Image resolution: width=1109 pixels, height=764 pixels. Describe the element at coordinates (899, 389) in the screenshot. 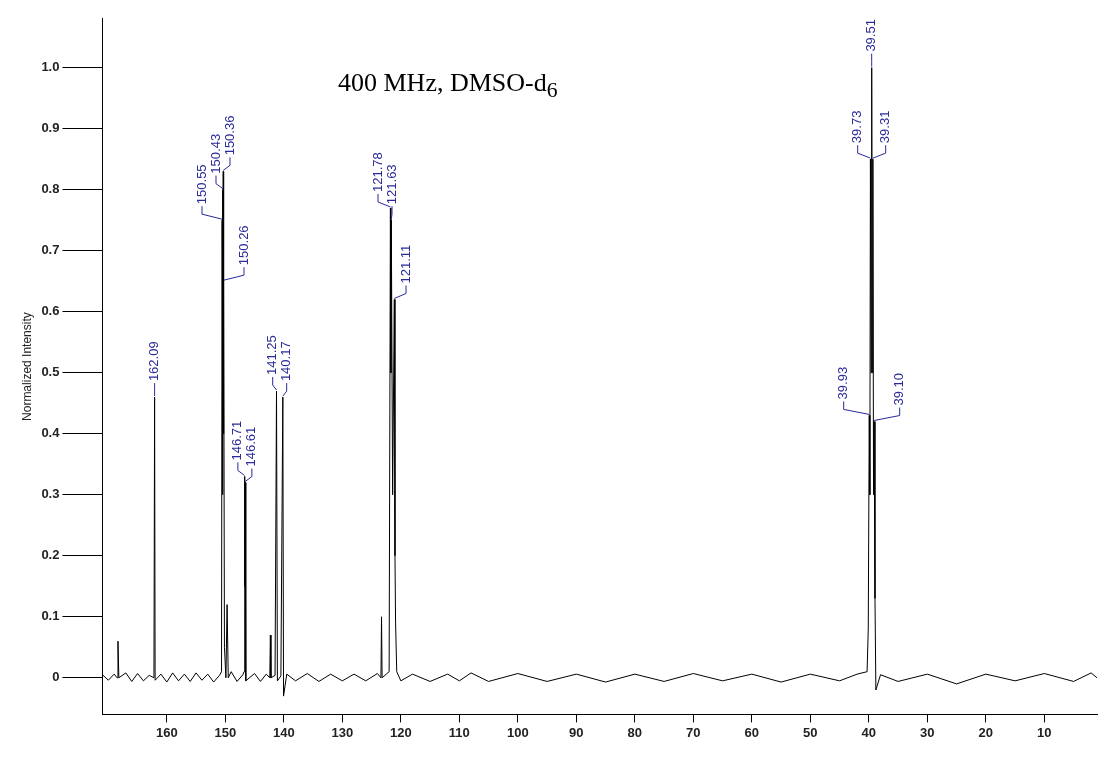

I see `annotation: 39.10` at that location.